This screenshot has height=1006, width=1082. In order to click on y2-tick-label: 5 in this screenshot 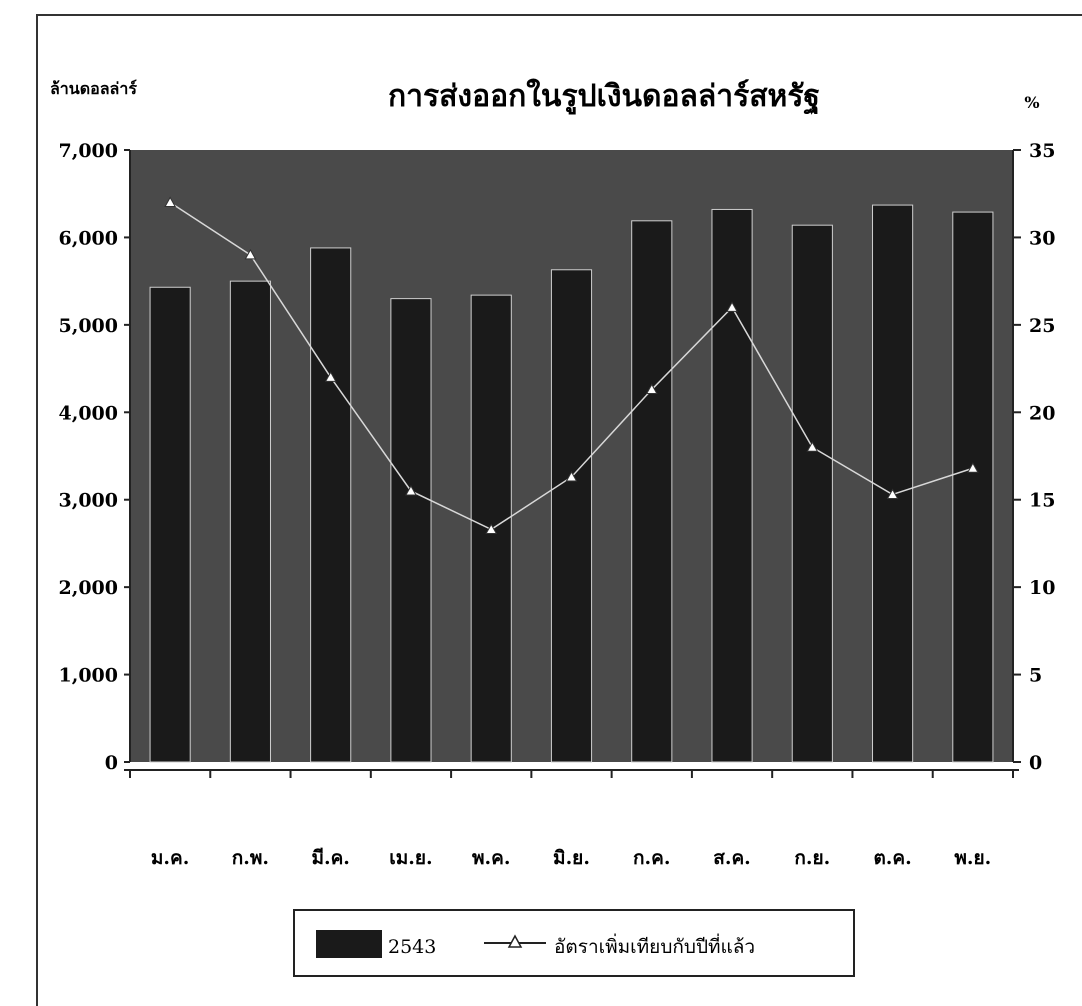, I will do `click(1035, 676)`.